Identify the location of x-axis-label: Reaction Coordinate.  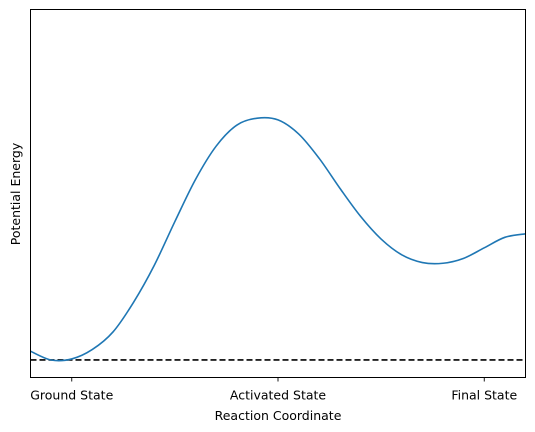
(278, 415).